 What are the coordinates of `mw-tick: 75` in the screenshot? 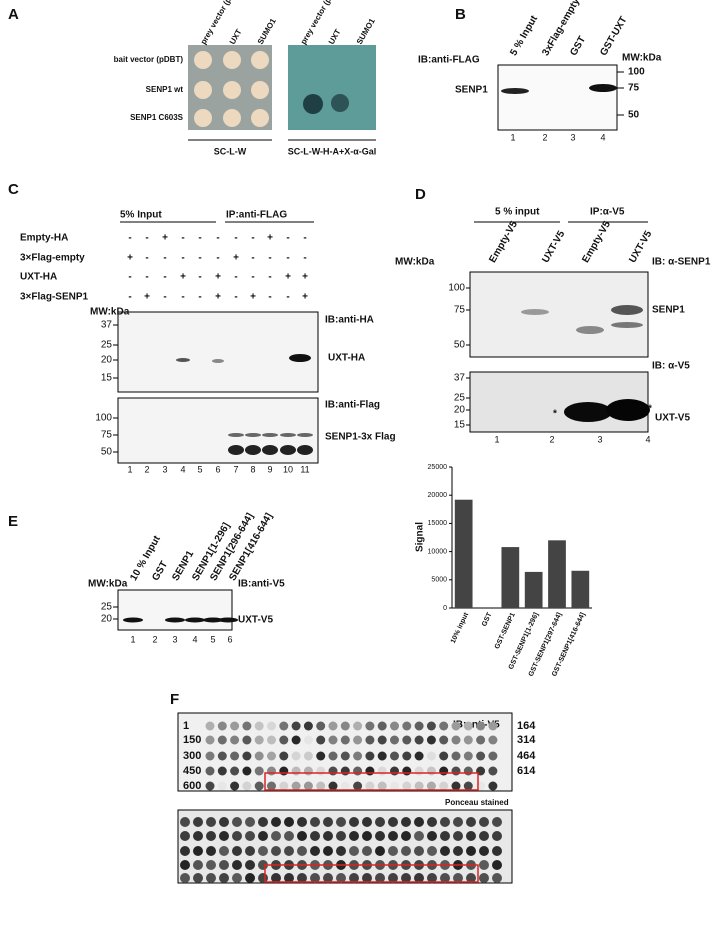 It's located at (107, 435).